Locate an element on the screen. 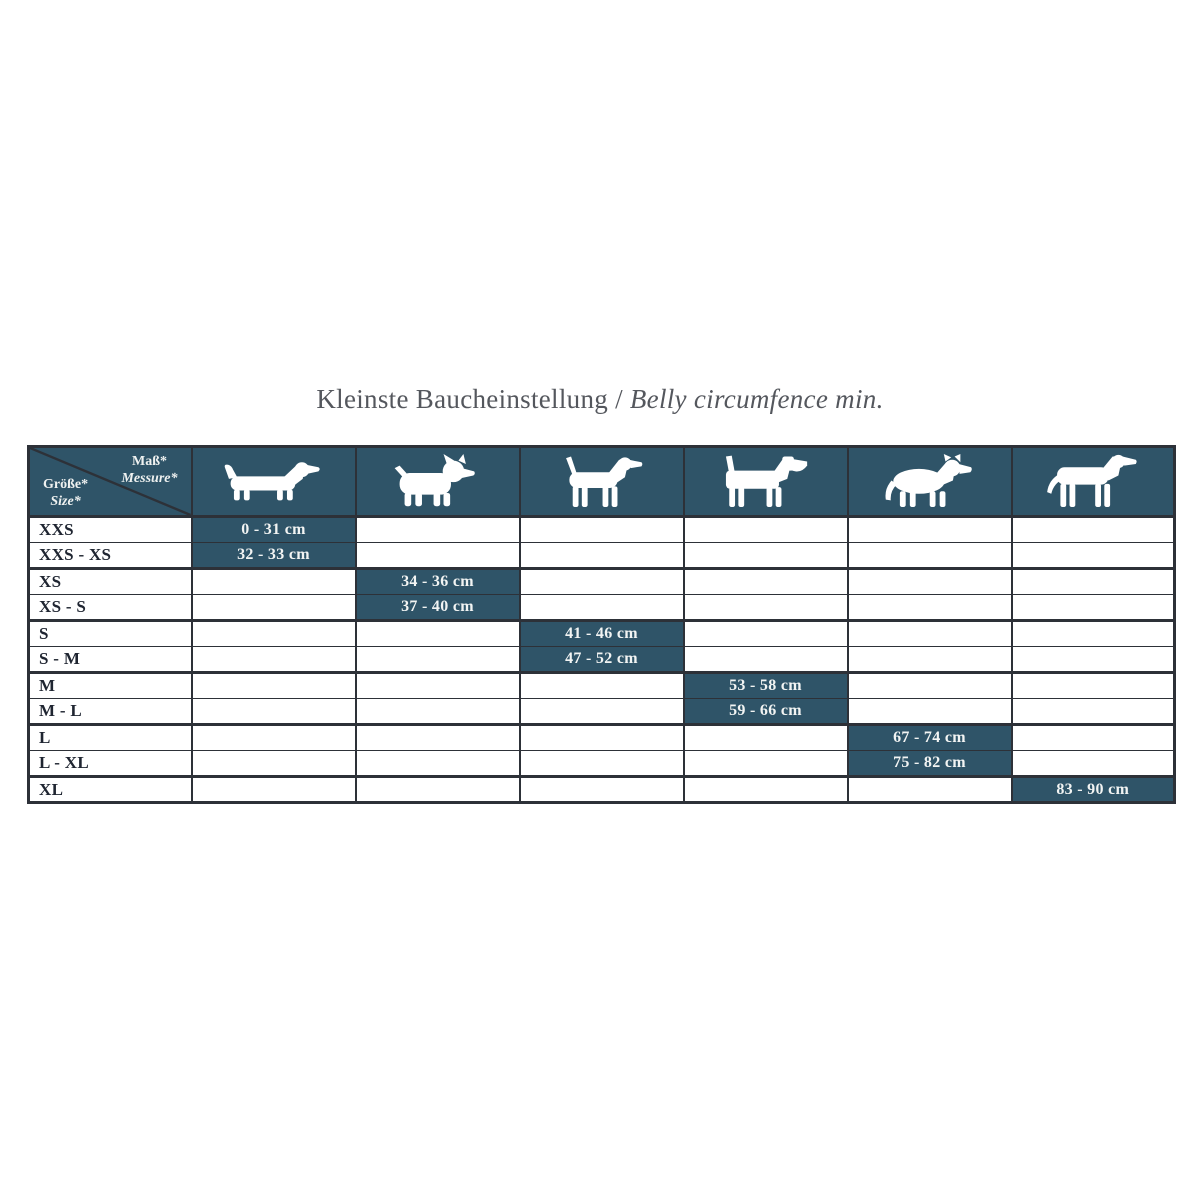 The image size is (1200, 1200). chart-title-english: Belly circumfence min. is located at coordinates (756, 399).